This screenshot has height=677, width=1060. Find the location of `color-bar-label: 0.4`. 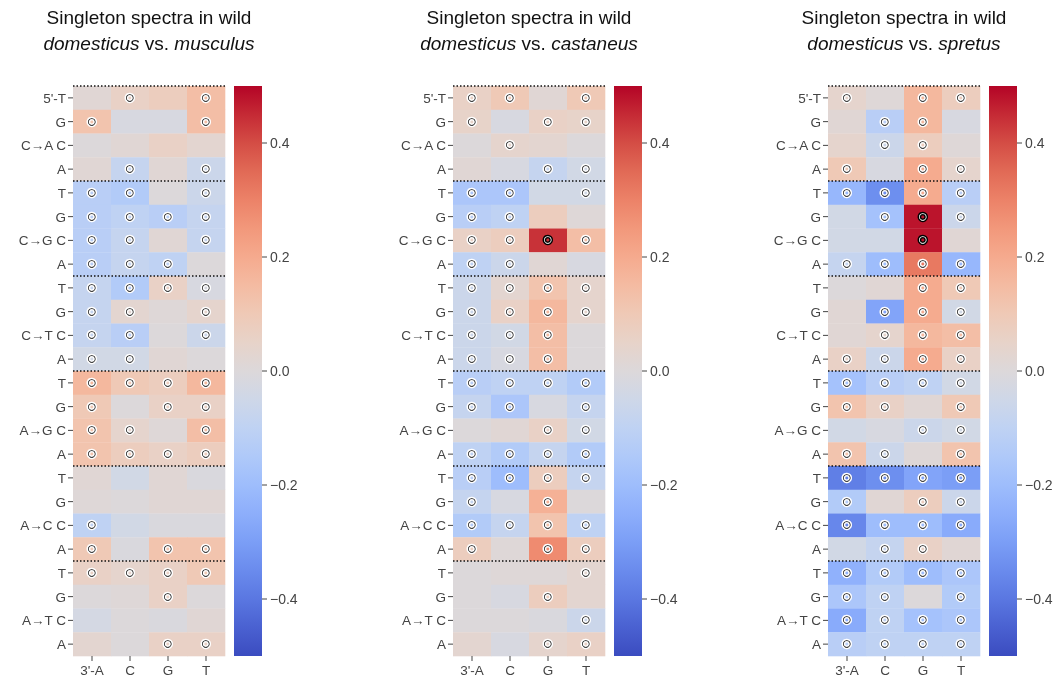

color-bar-label: 0.4 is located at coordinates (280, 143).